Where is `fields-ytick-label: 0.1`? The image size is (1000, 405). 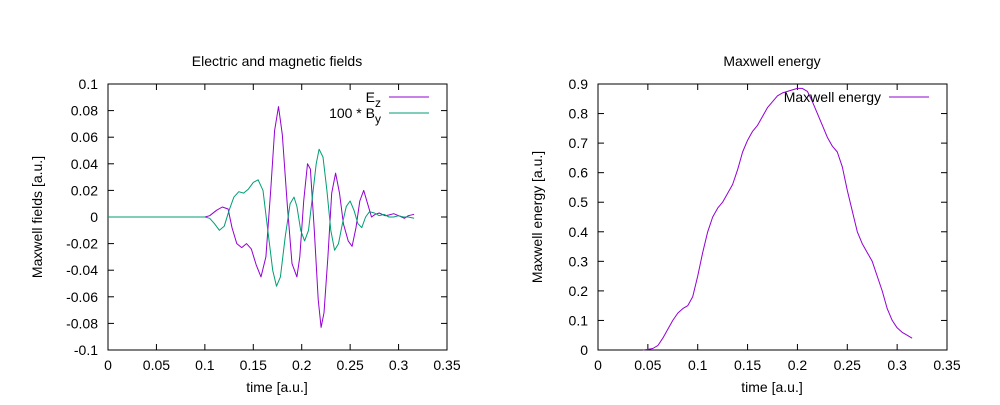 fields-ytick-label: 0.1 is located at coordinates (89, 84).